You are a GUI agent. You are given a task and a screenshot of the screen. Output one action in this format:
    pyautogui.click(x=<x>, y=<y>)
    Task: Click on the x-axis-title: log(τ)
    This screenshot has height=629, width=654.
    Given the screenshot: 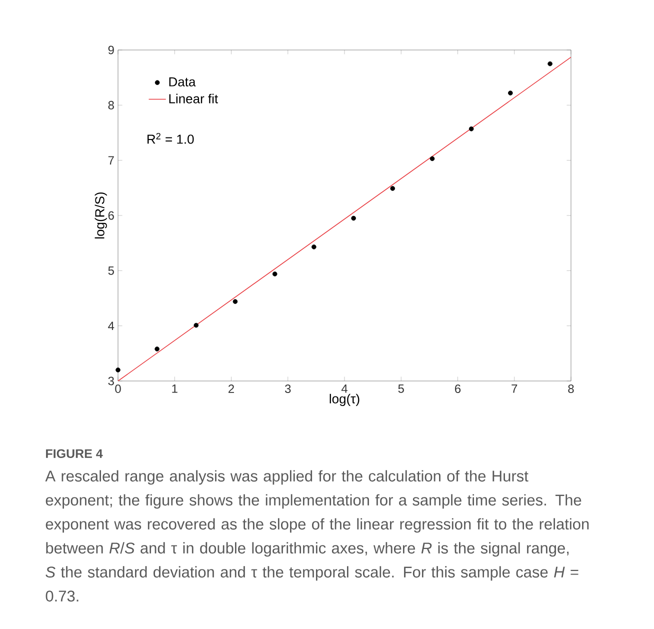 What is the action you would take?
    pyautogui.click(x=345, y=400)
    